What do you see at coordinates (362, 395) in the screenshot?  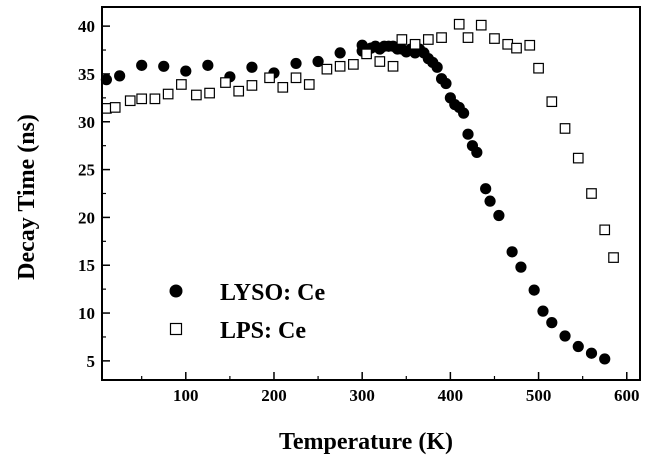 I see `x-tick-label: 300` at bounding box center [362, 395].